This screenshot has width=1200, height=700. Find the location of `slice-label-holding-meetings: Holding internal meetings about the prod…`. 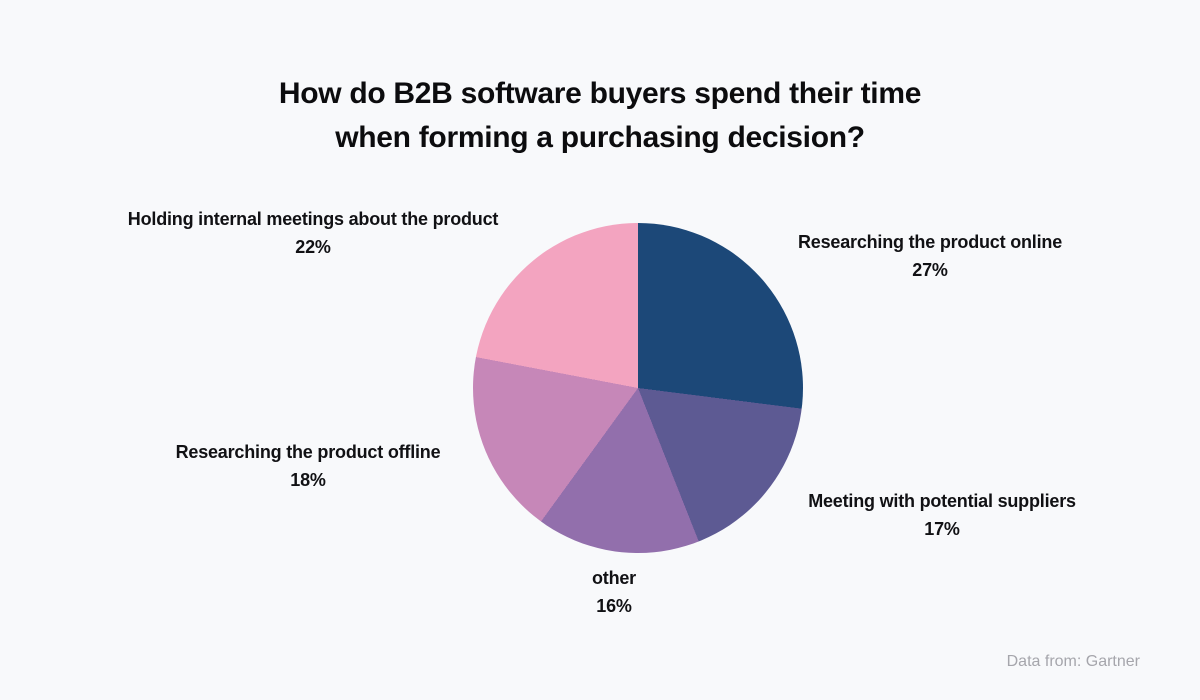

slice-label-holding-meetings: Holding internal meetings about the prod… is located at coordinates (313, 233).